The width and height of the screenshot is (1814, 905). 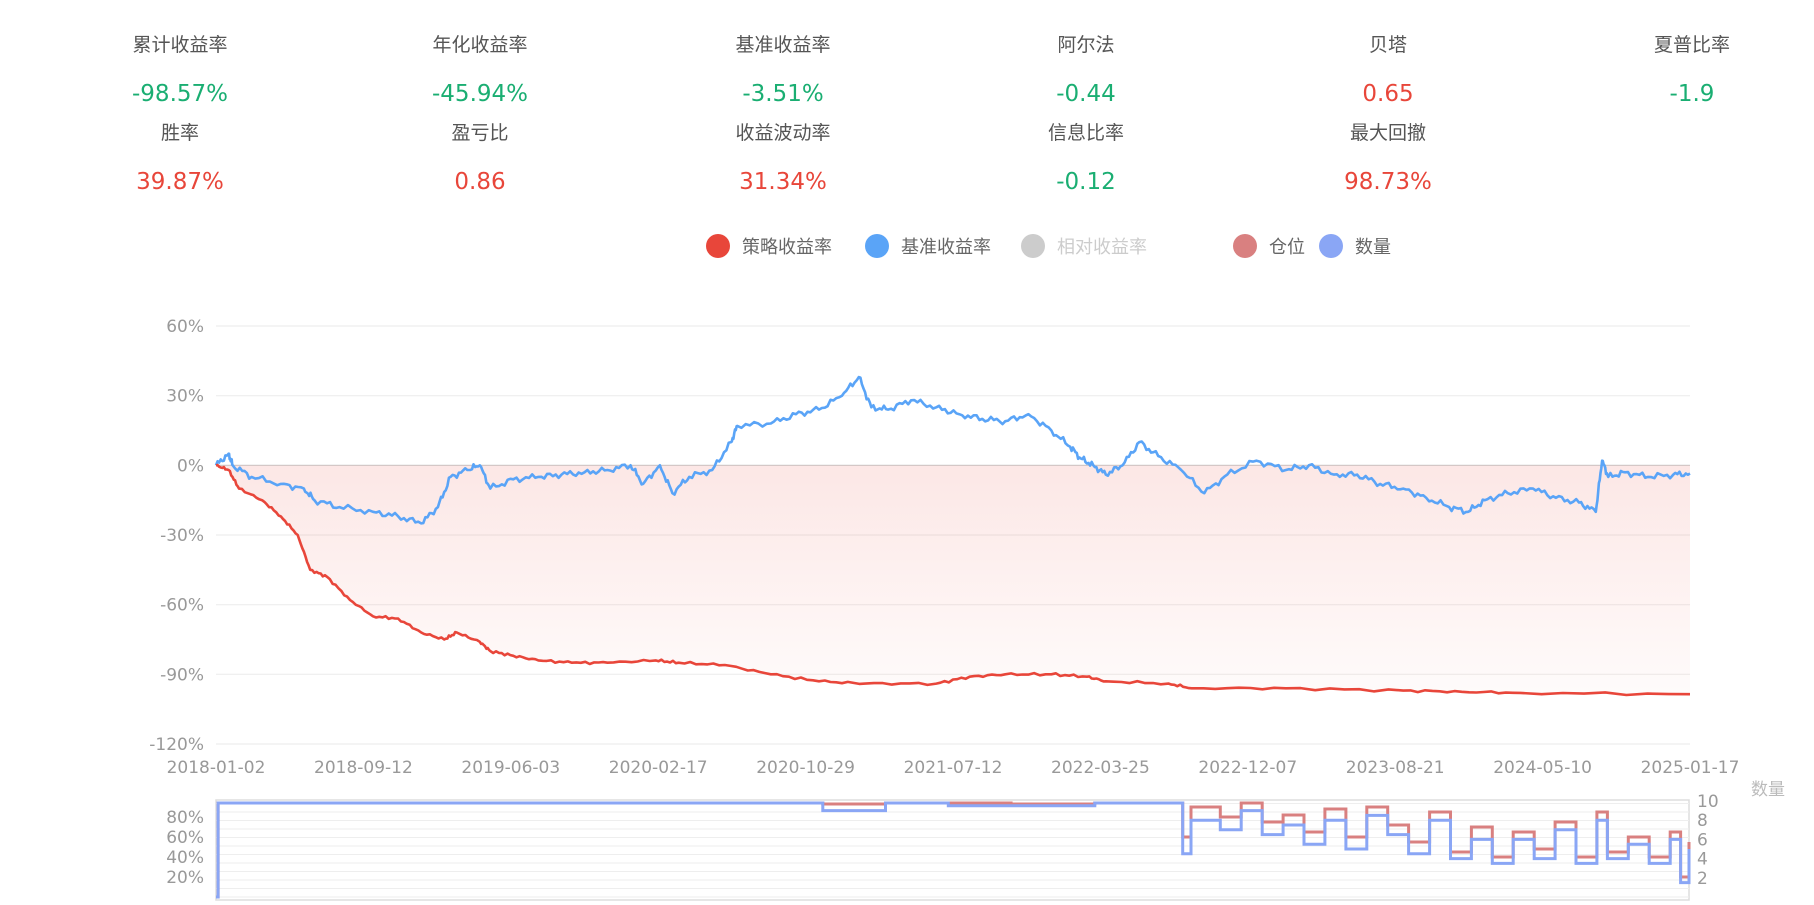 What do you see at coordinates (182, 675) in the screenshot?
I see `y-tick-label: -90%` at bounding box center [182, 675].